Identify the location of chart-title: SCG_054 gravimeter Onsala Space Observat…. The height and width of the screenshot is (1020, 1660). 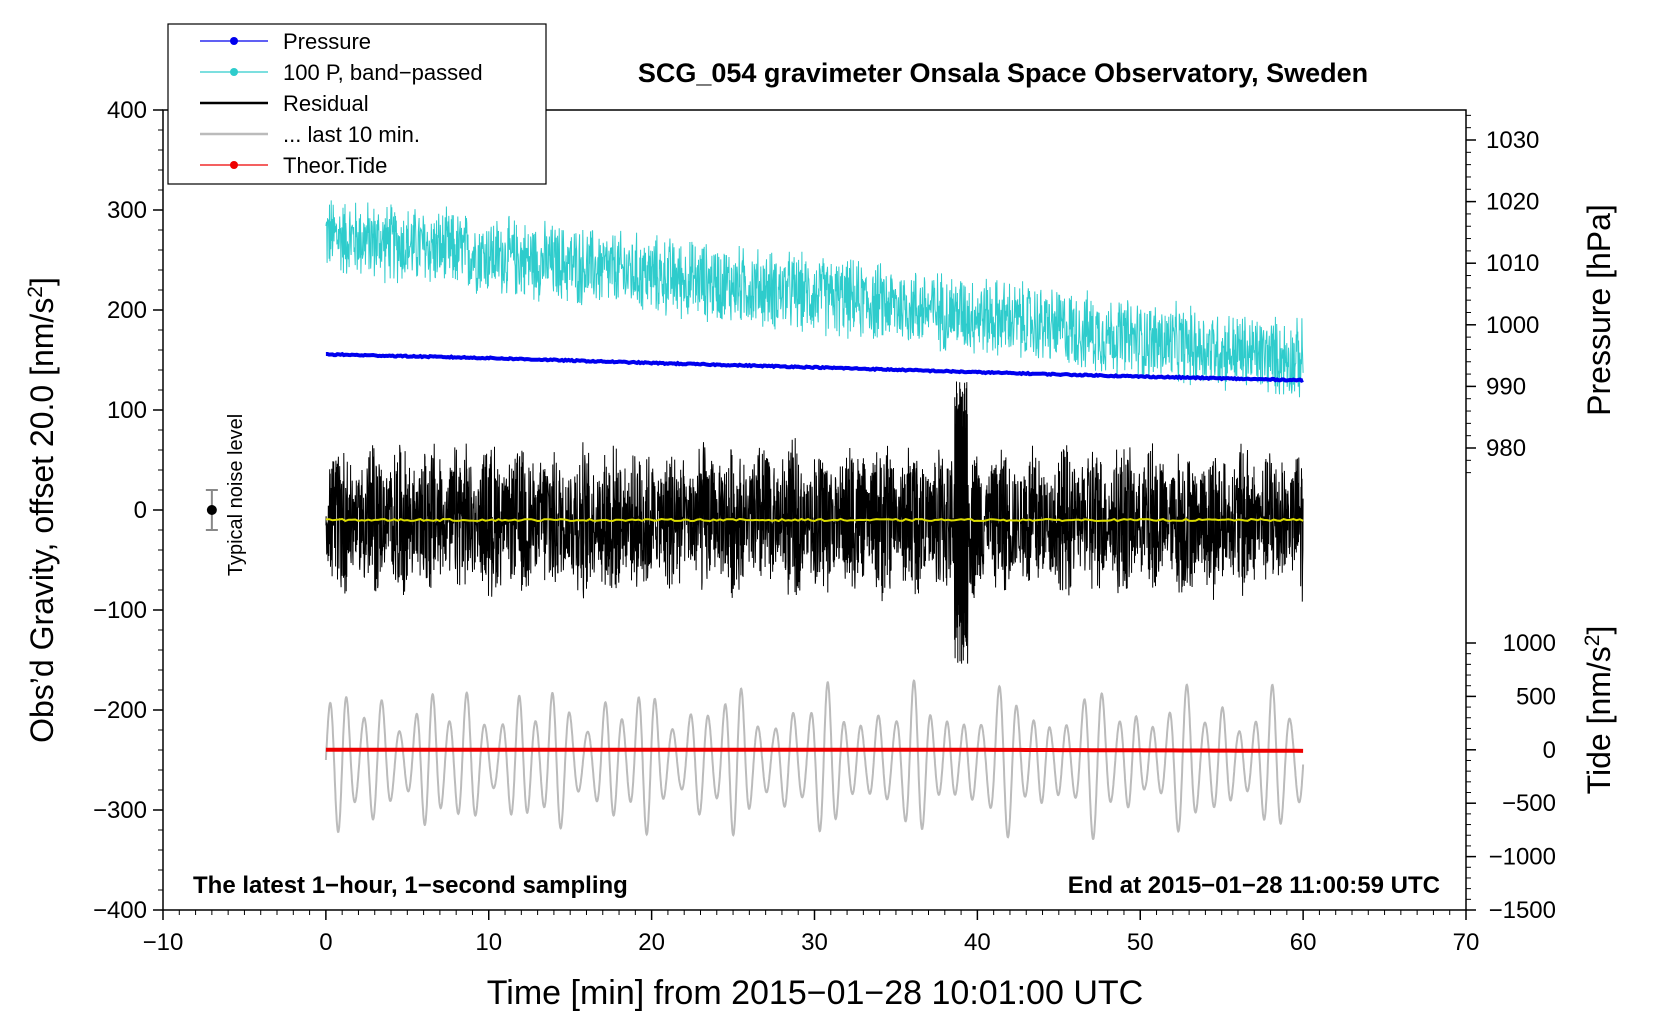
(1003, 73).